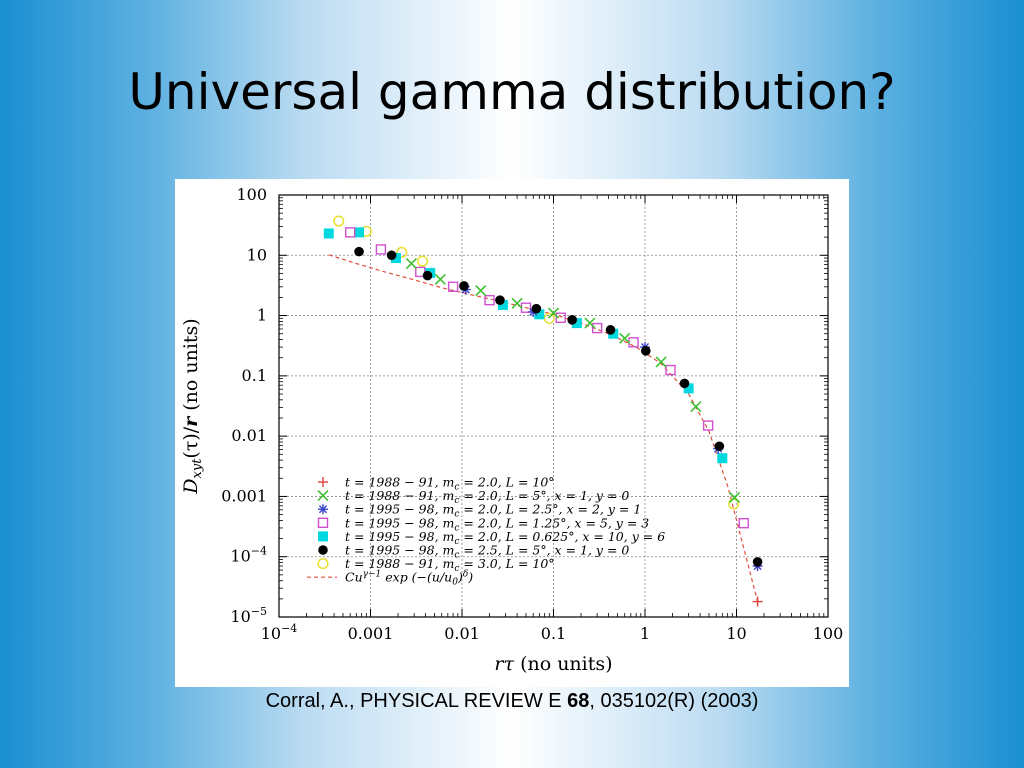  Describe the element at coordinates (553, 633) in the screenshot. I see `x-tick-label: 0.1` at that location.